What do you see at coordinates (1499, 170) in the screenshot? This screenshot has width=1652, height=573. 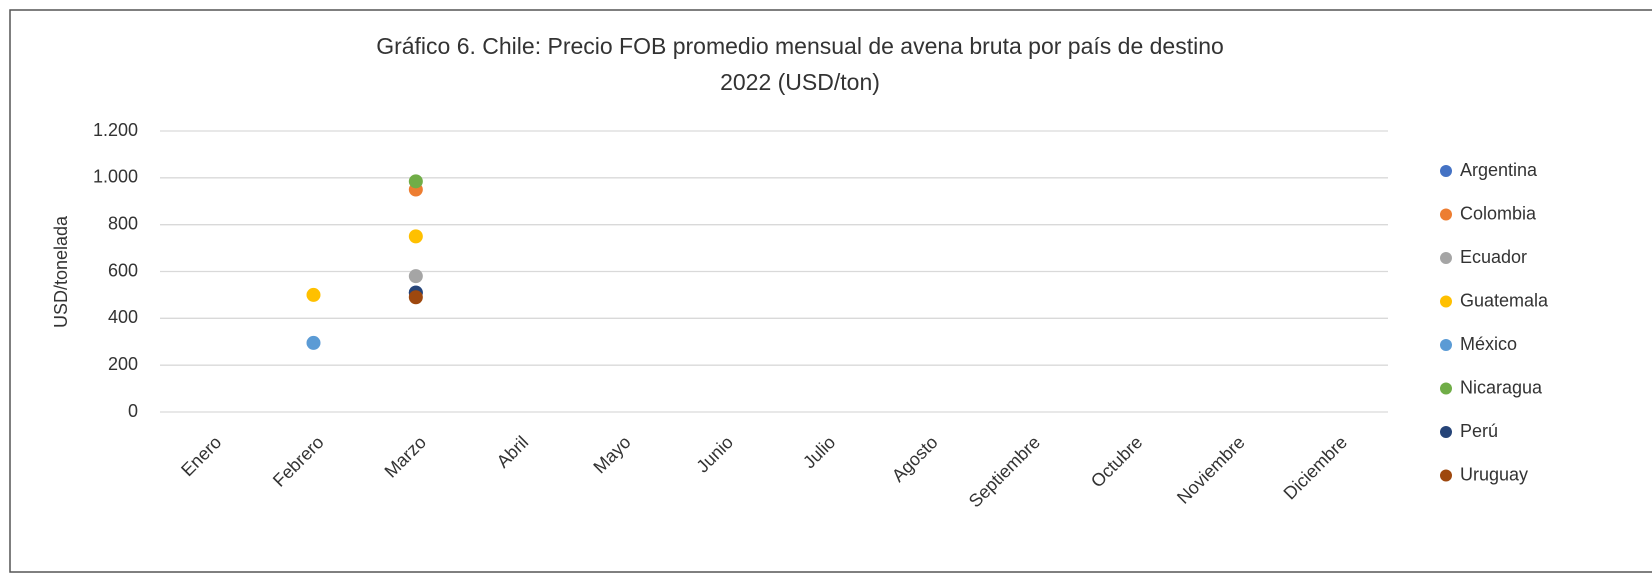 I see `legend-label: Argentina` at bounding box center [1499, 170].